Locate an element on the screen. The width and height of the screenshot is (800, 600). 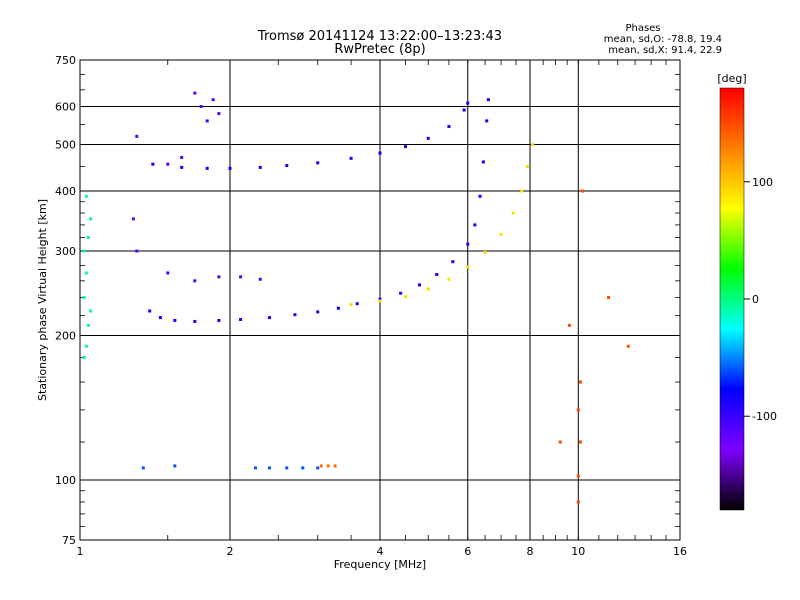
y-tick-label: 200 is located at coordinates (65, 336).